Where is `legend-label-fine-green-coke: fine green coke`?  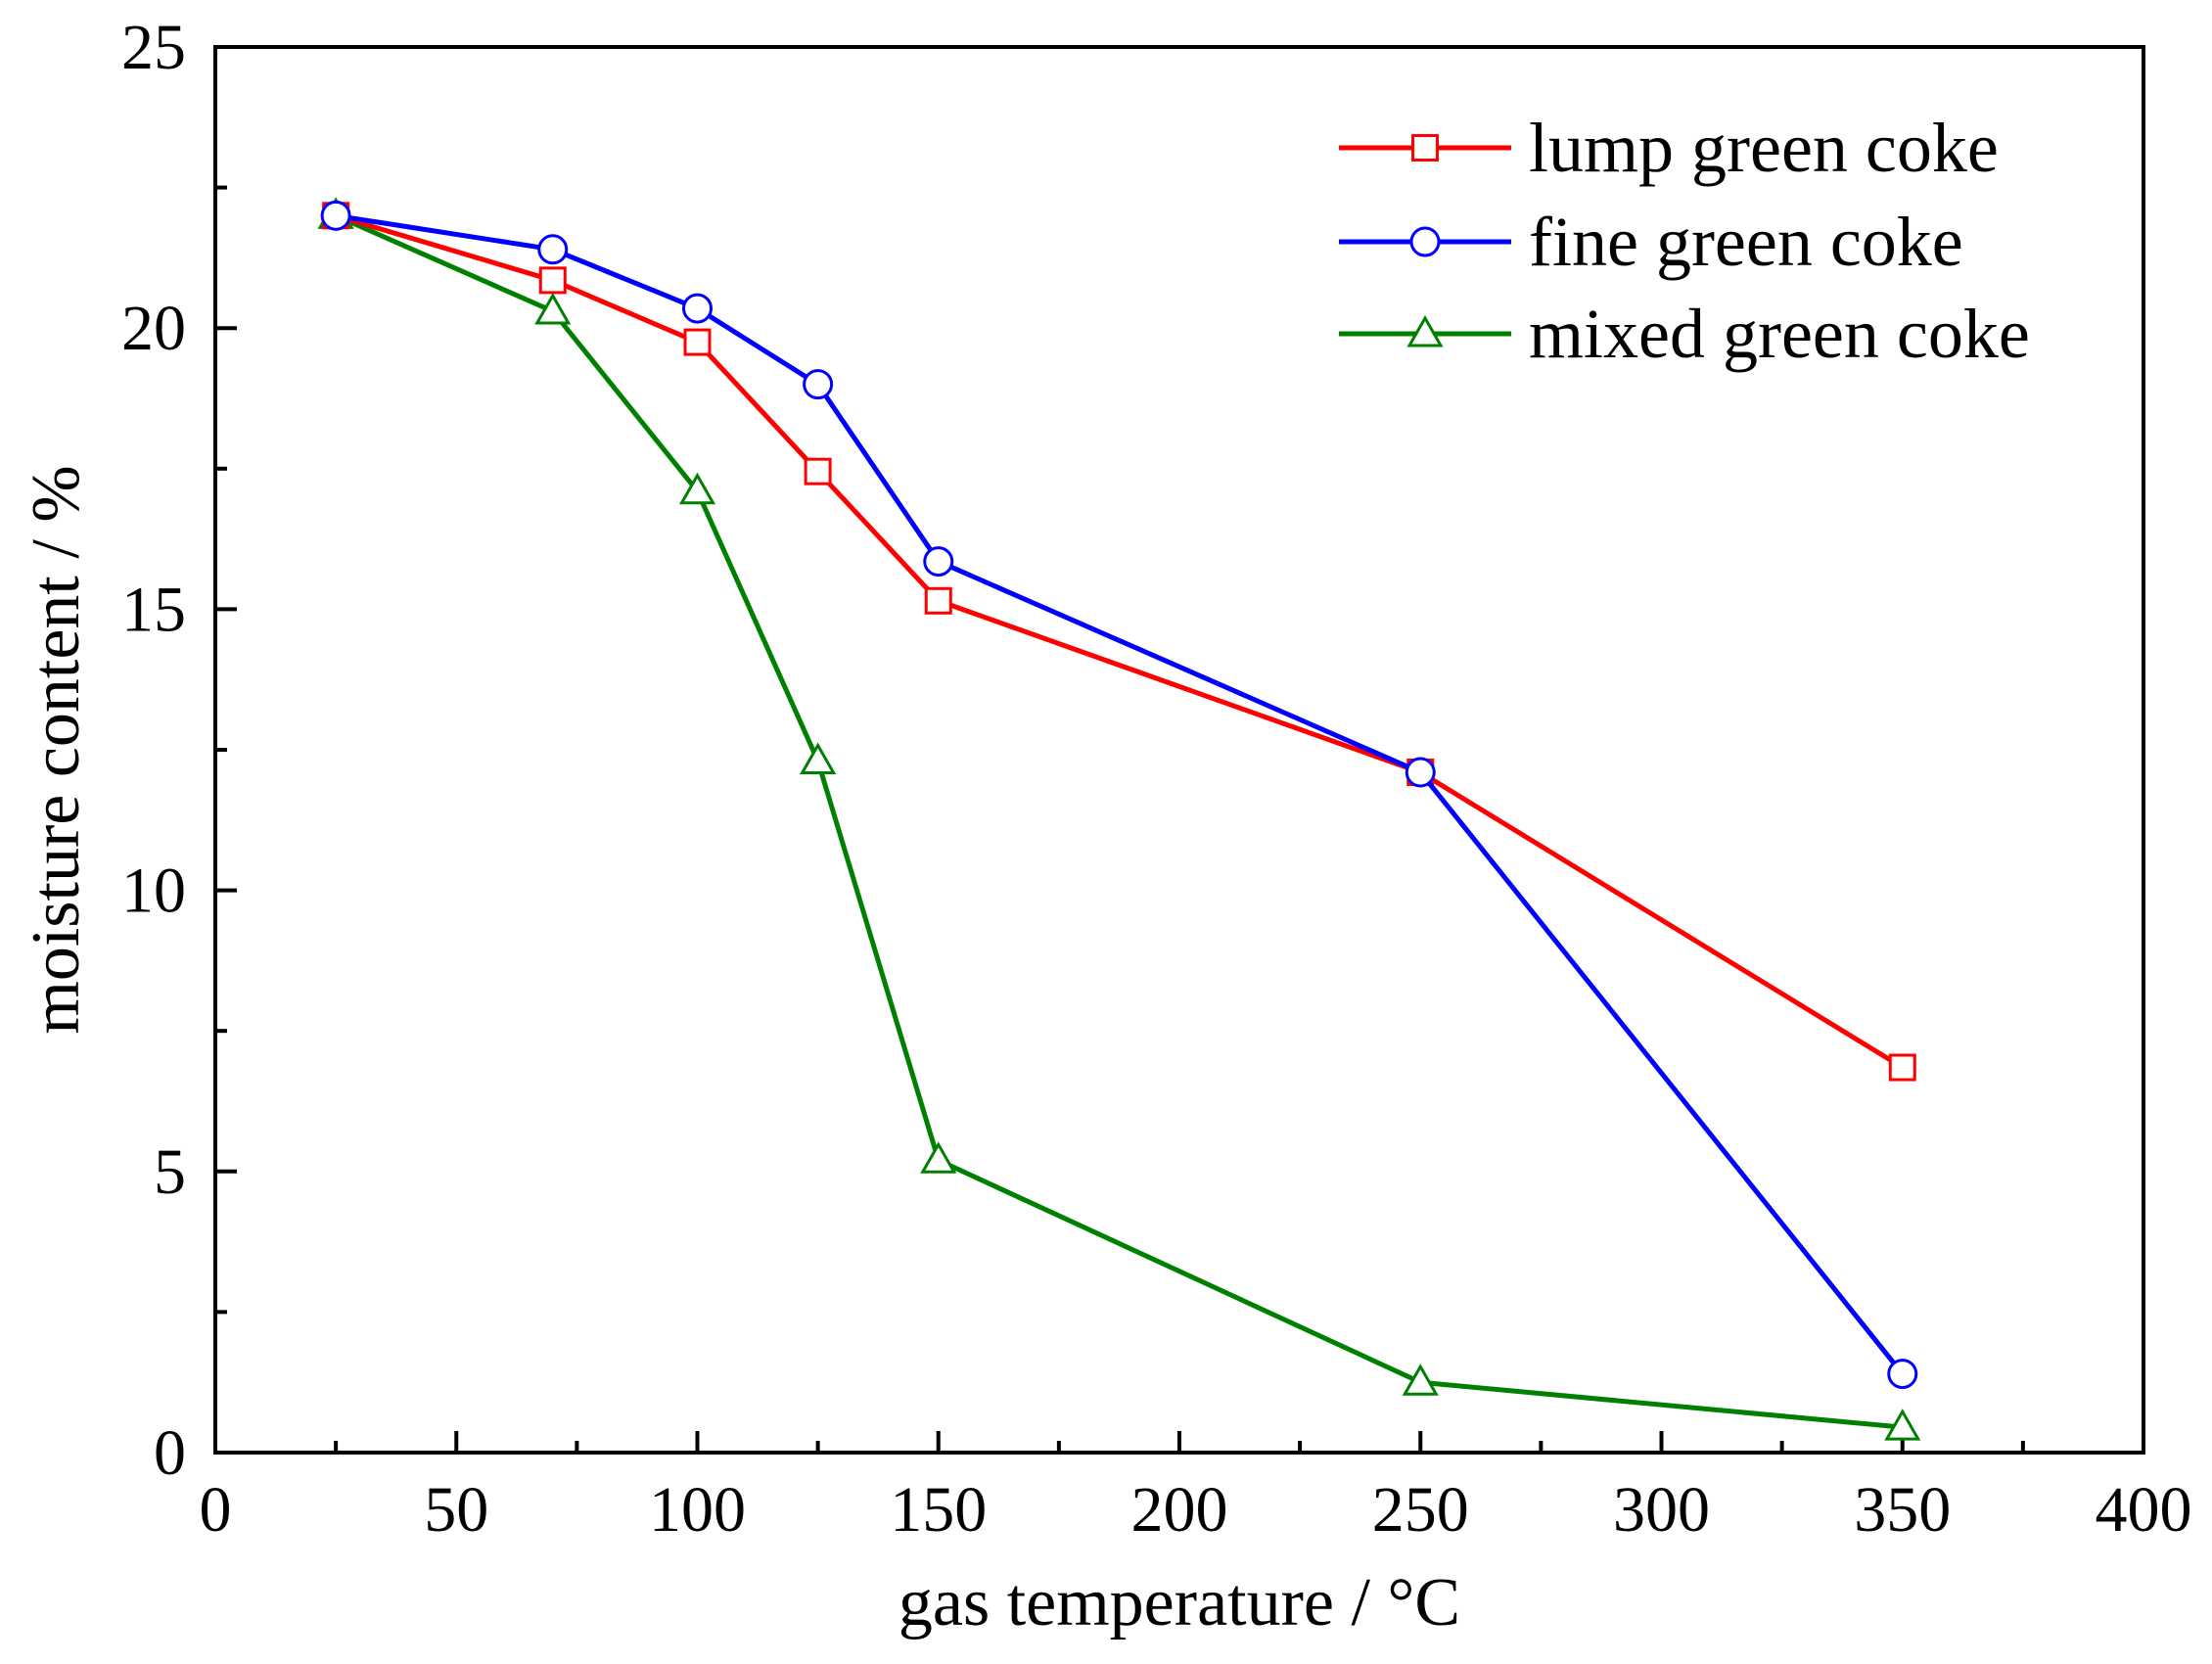
legend-label-fine-green-coke: fine green coke is located at coordinates (1746, 242).